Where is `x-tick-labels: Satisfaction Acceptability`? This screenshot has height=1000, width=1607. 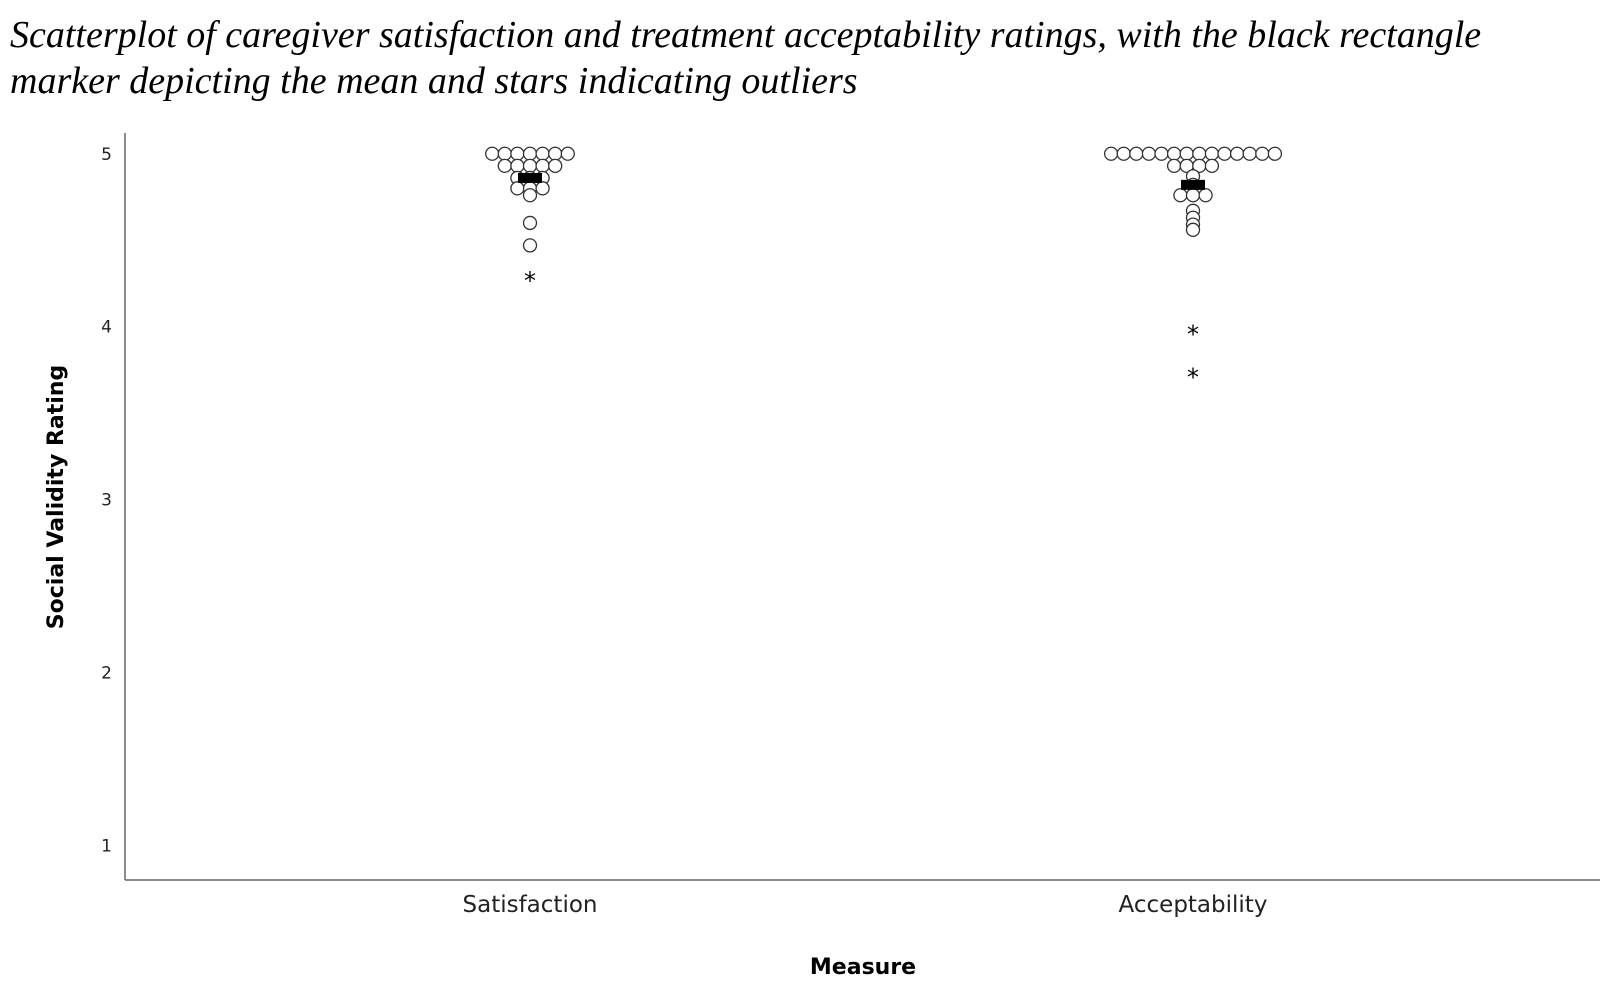 x-tick-labels: Satisfaction Acceptability is located at coordinates (865, 905).